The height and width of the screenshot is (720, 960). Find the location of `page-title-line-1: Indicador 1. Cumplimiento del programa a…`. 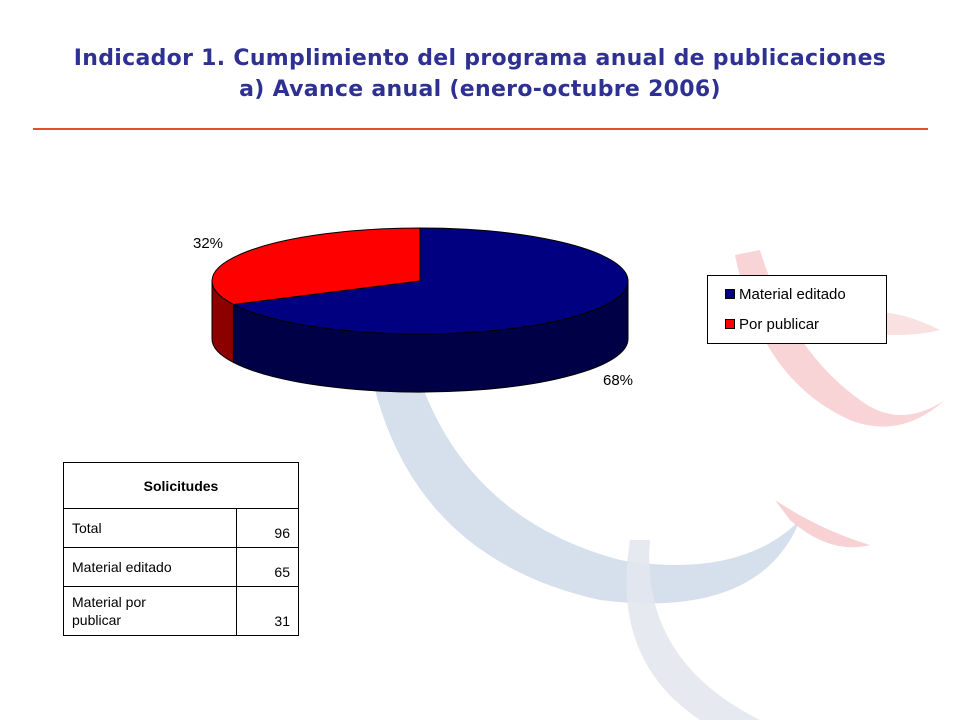

page-title-line-1: Indicador 1. Cumplimiento del programa a… is located at coordinates (480, 58).